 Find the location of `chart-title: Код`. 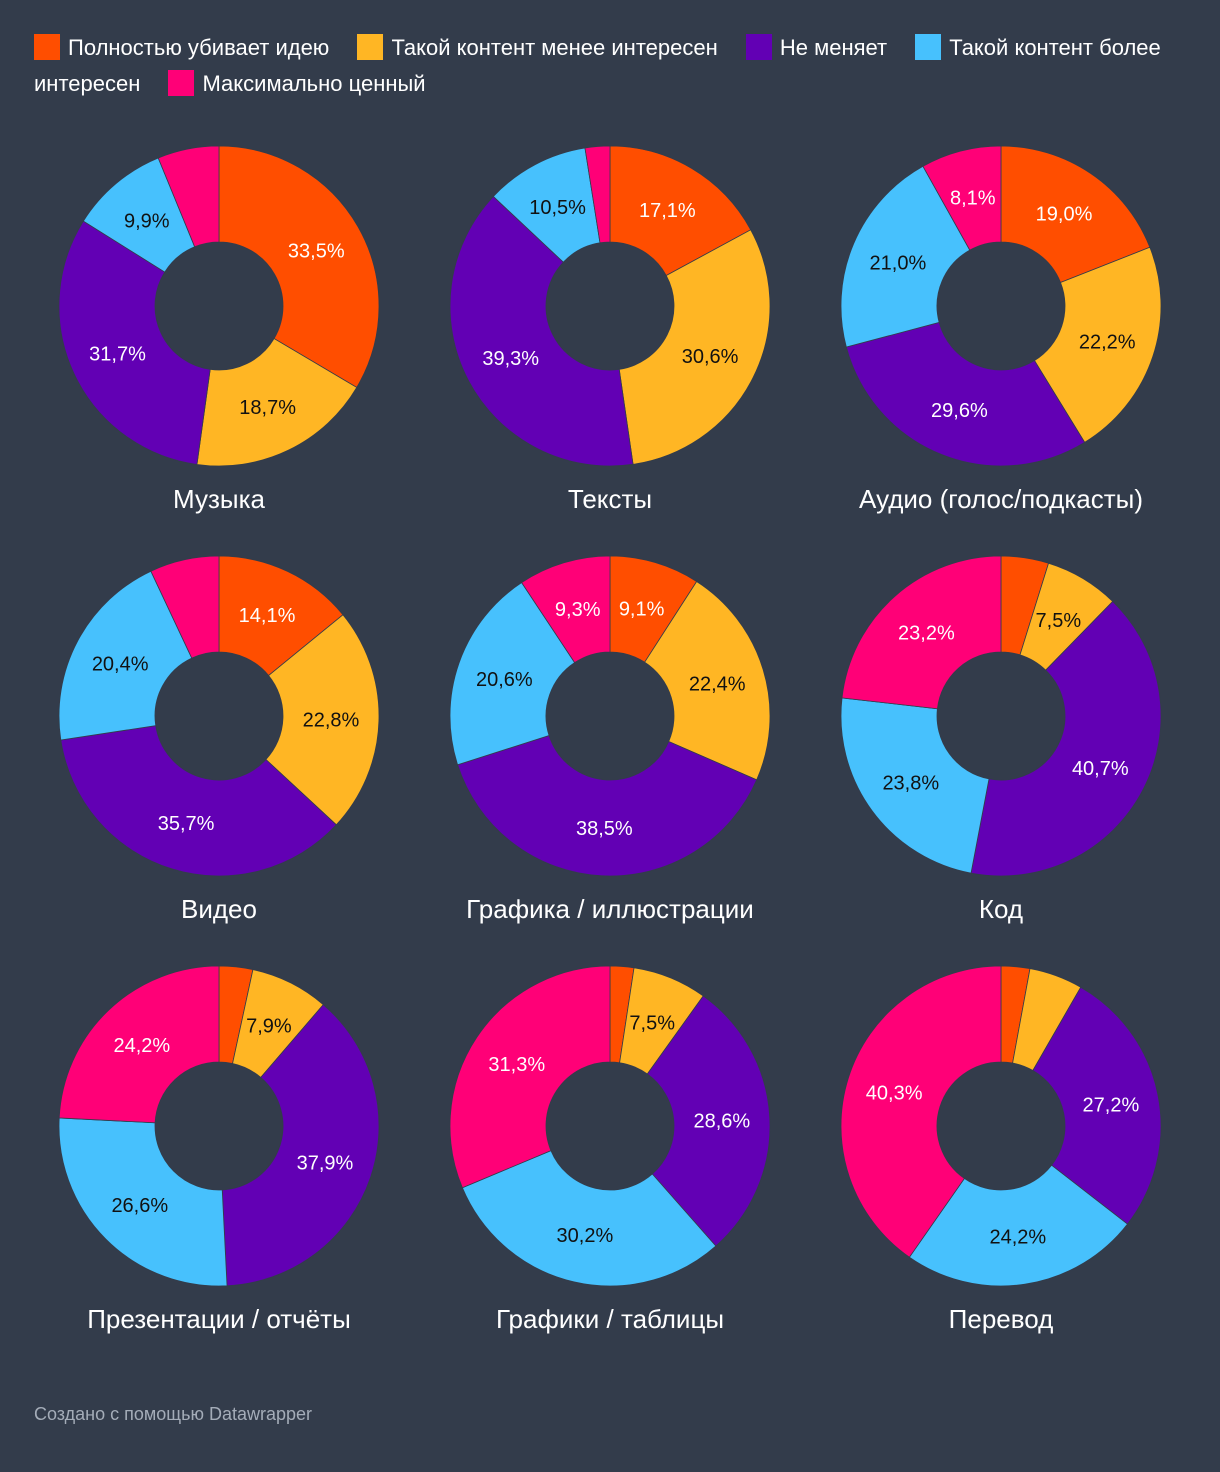

chart-title: Код is located at coordinates (1001, 909).